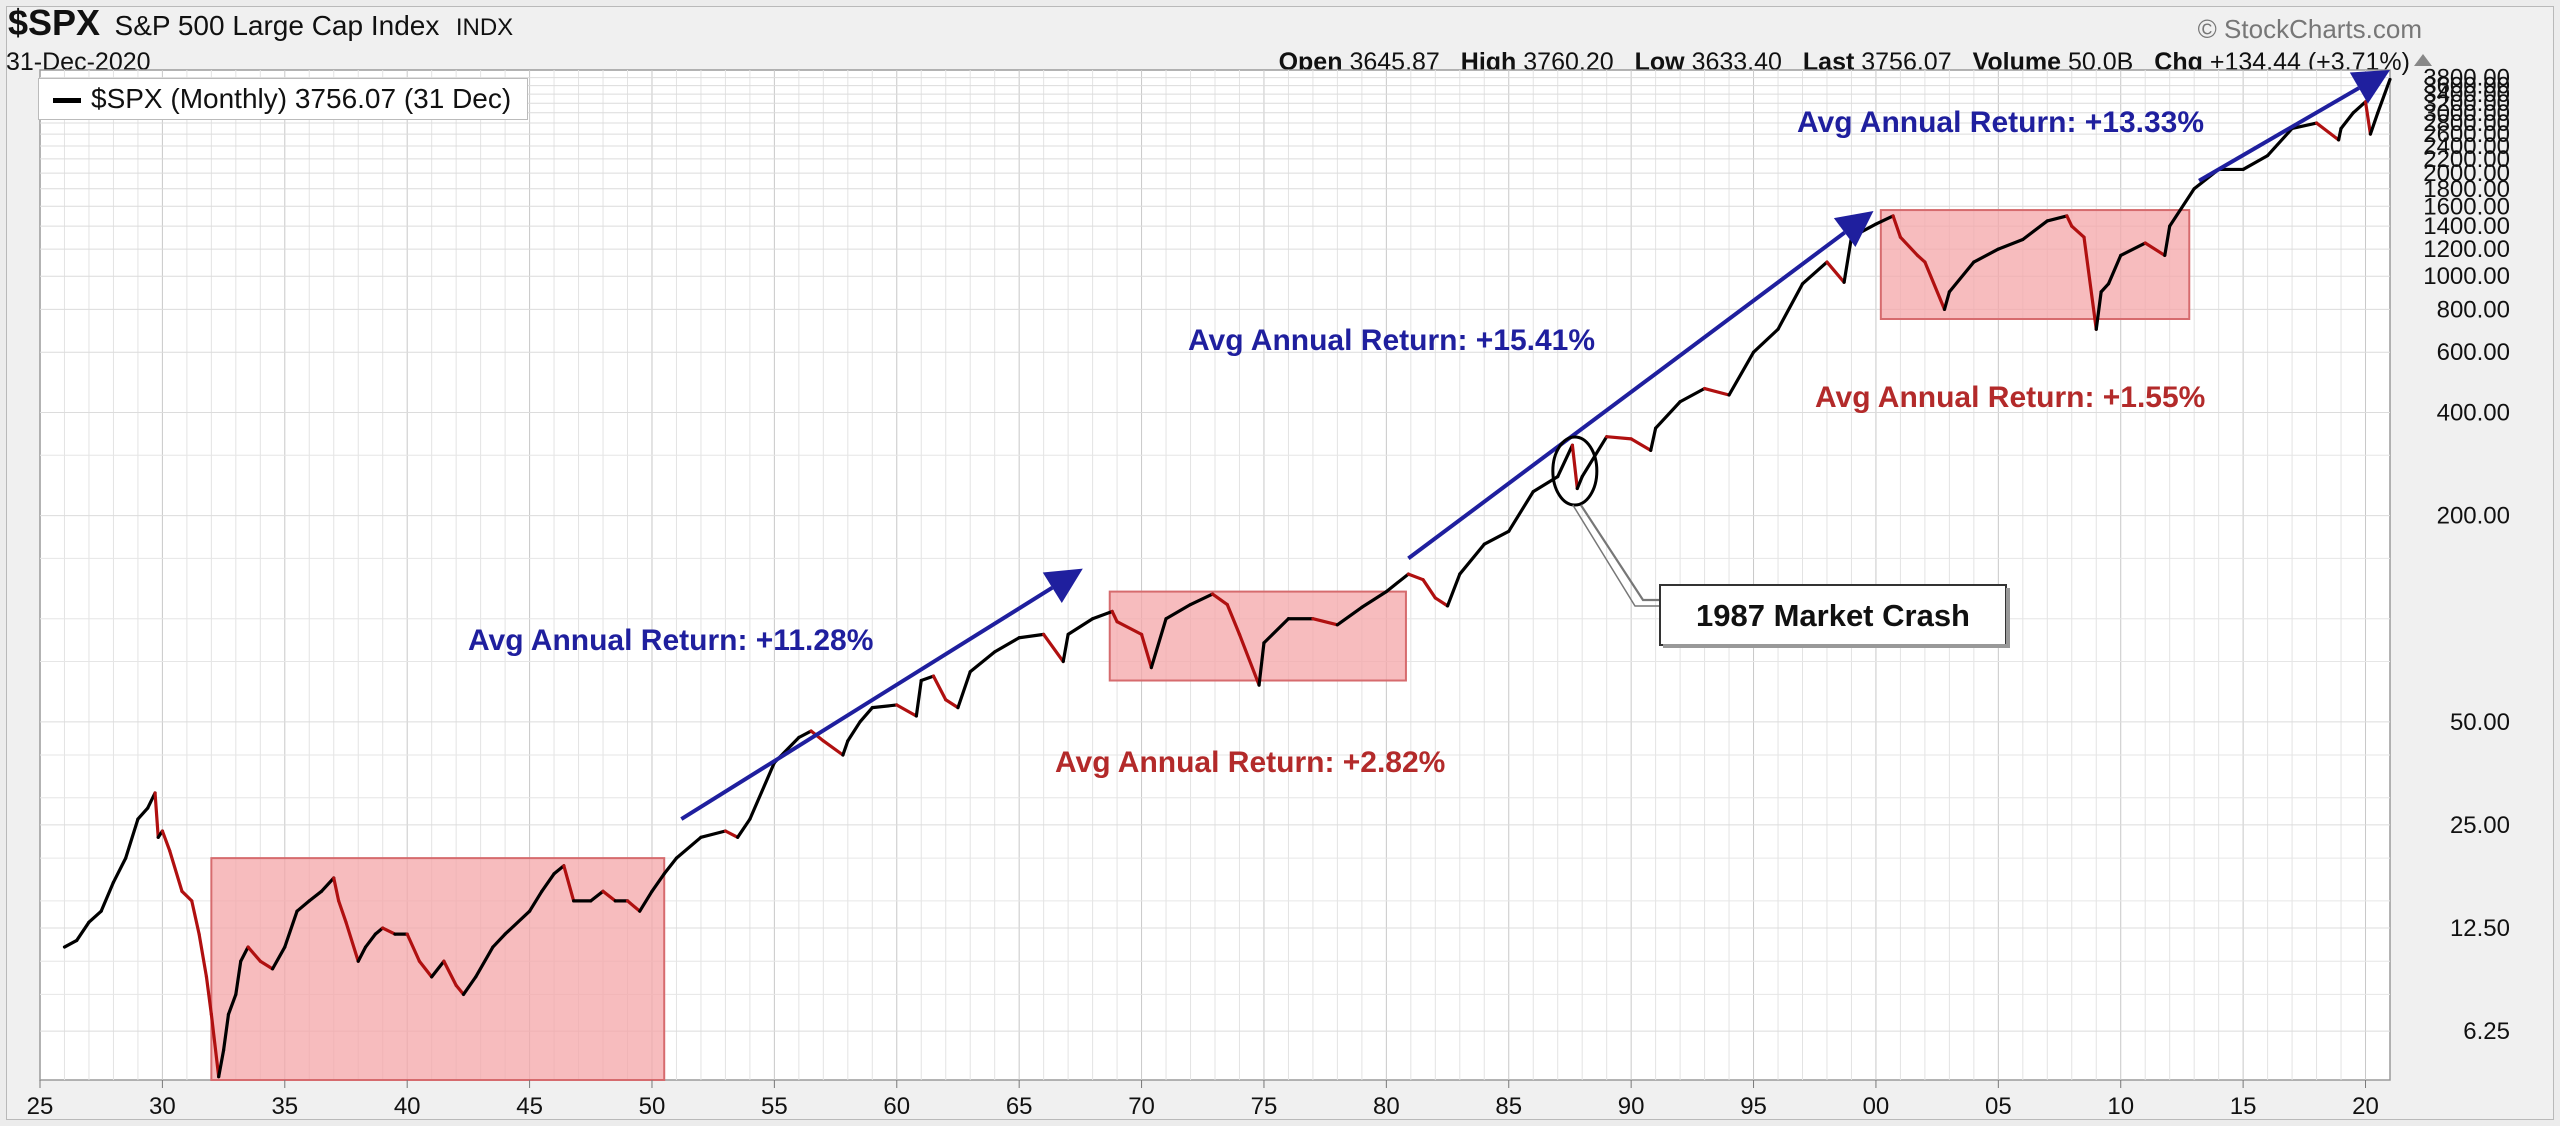 This screenshot has width=2560, height=1126. I want to click on scroll-up-icon, so click(2423, 60).